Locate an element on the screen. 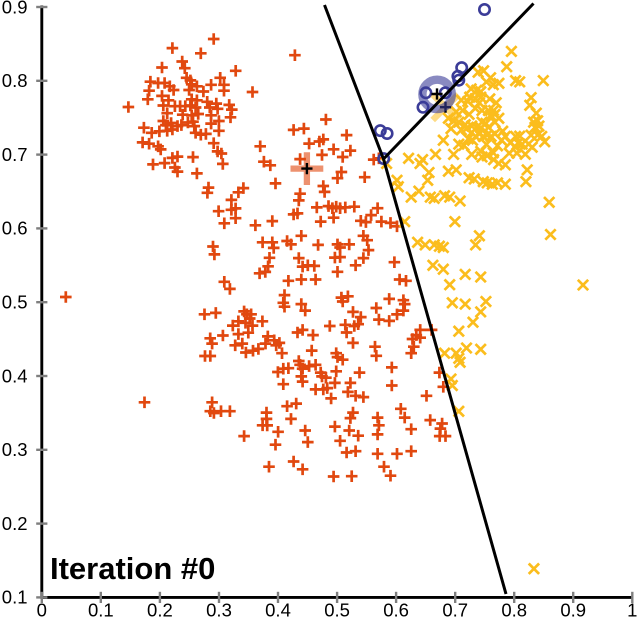 The image size is (637, 624). svg-text: 1 is located at coordinates (632, 610).